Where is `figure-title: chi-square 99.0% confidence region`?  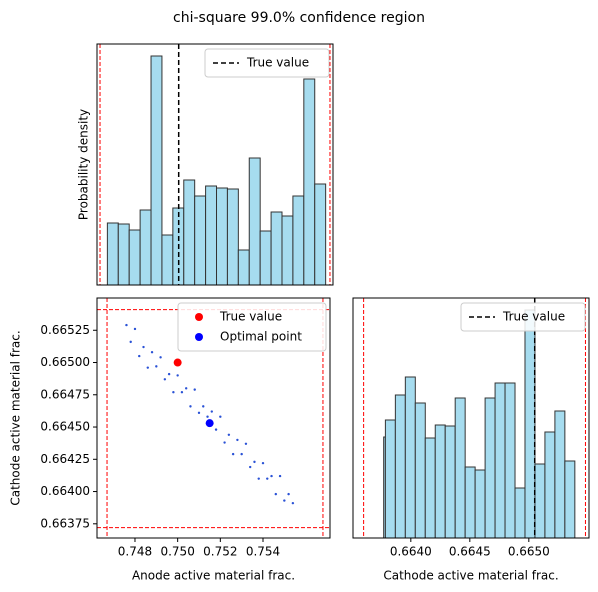
figure-title: chi-square 99.0% confidence region is located at coordinates (299, 18).